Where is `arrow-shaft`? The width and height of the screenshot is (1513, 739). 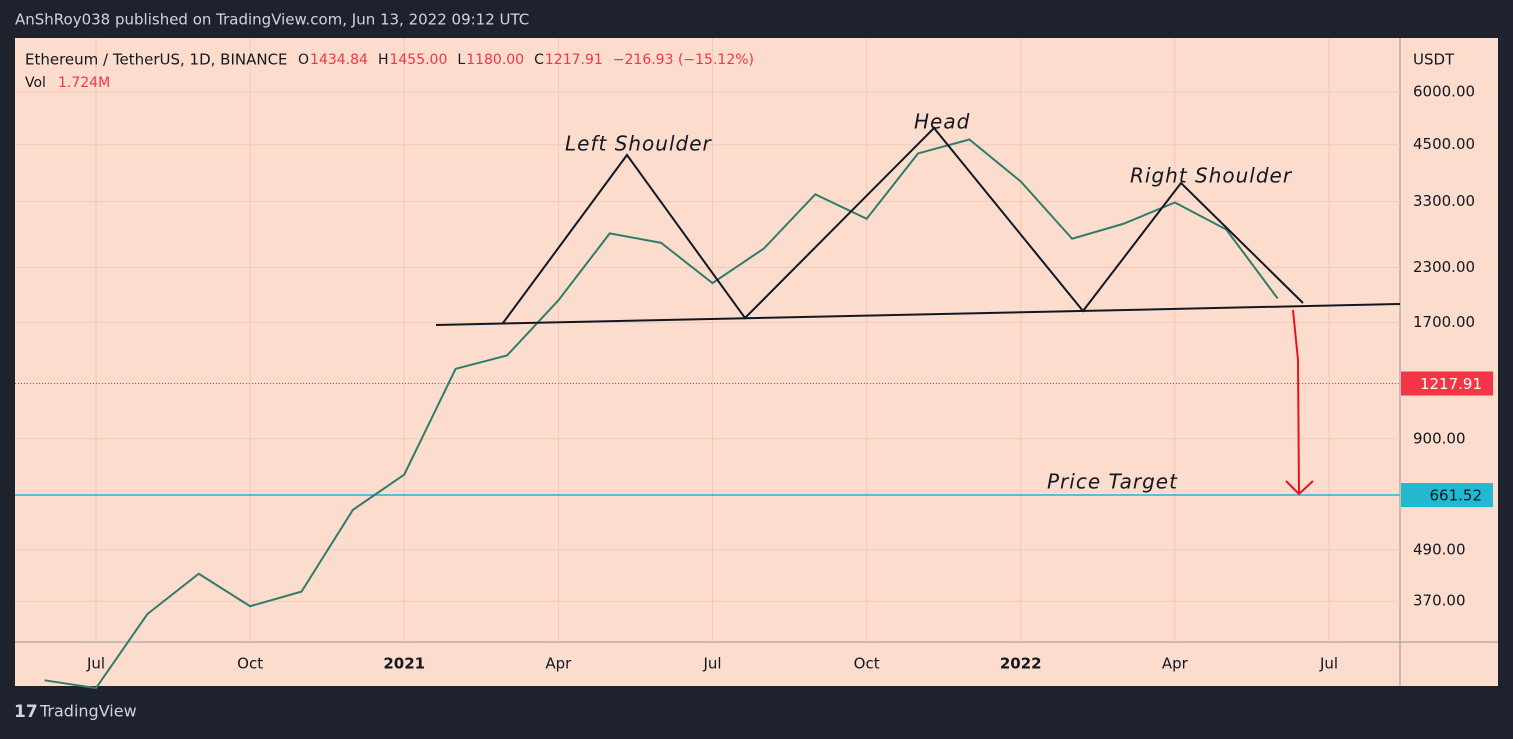 arrow-shaft is located at coordinates (1296, 402).